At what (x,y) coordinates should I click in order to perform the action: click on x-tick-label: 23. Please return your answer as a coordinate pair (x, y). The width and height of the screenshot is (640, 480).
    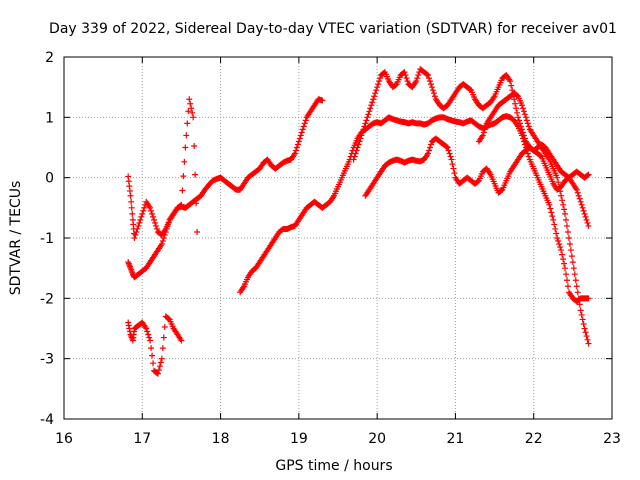
    Looking at the image, I should click on (612, 439).